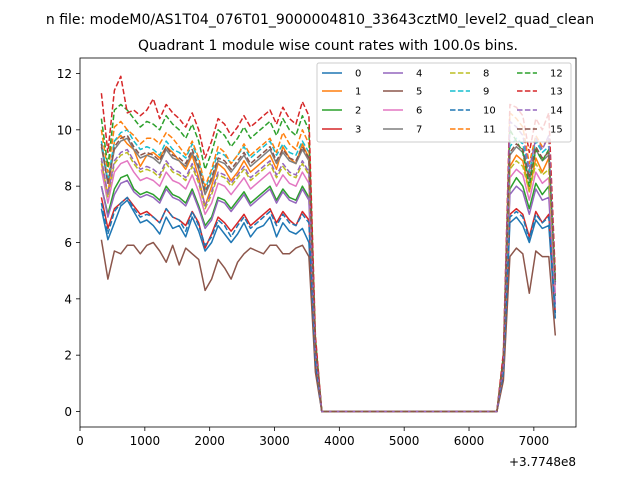 The image size is (640, 480). Describe the element at coordinates (404, 441) in the screenshot. I see `x-tick-label-5: 5000` at that location.